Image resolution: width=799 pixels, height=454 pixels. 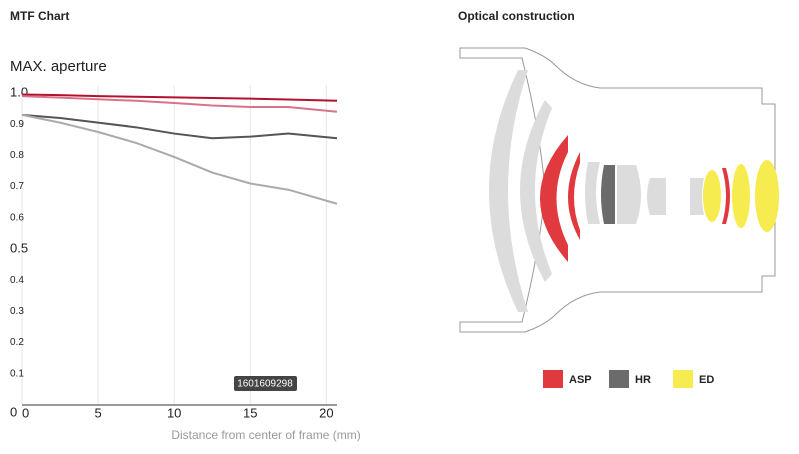 I want to click on hr-lens, so click(x=608, y=194).